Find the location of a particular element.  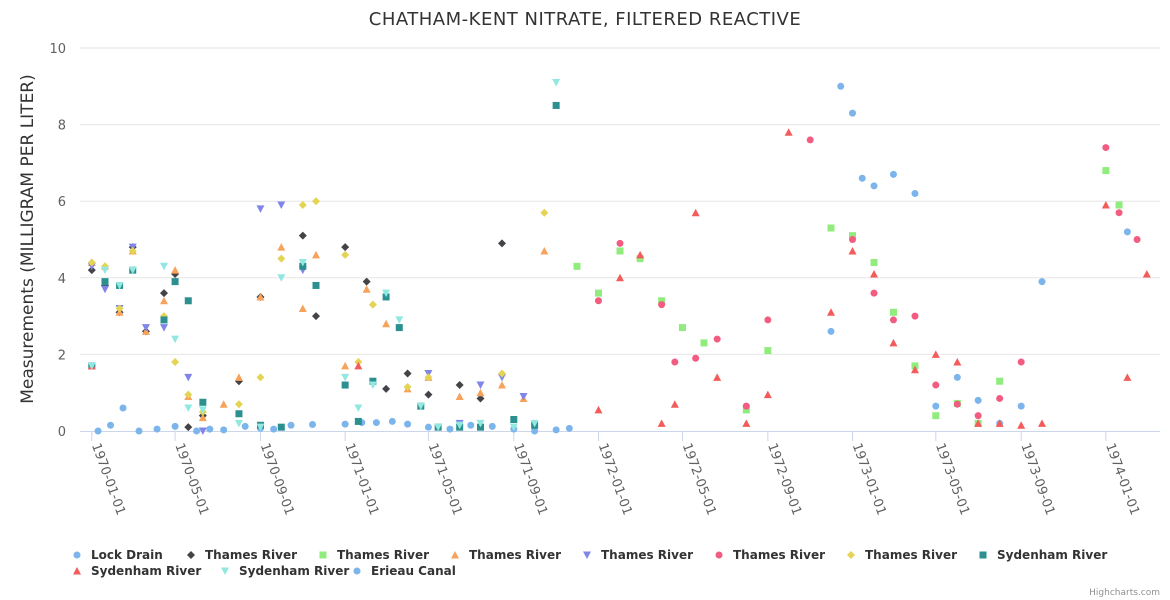

chart-title: CHATHAM-KENT NITRATE, FILTERED REACTIVE is located at coordinates (585, 19).